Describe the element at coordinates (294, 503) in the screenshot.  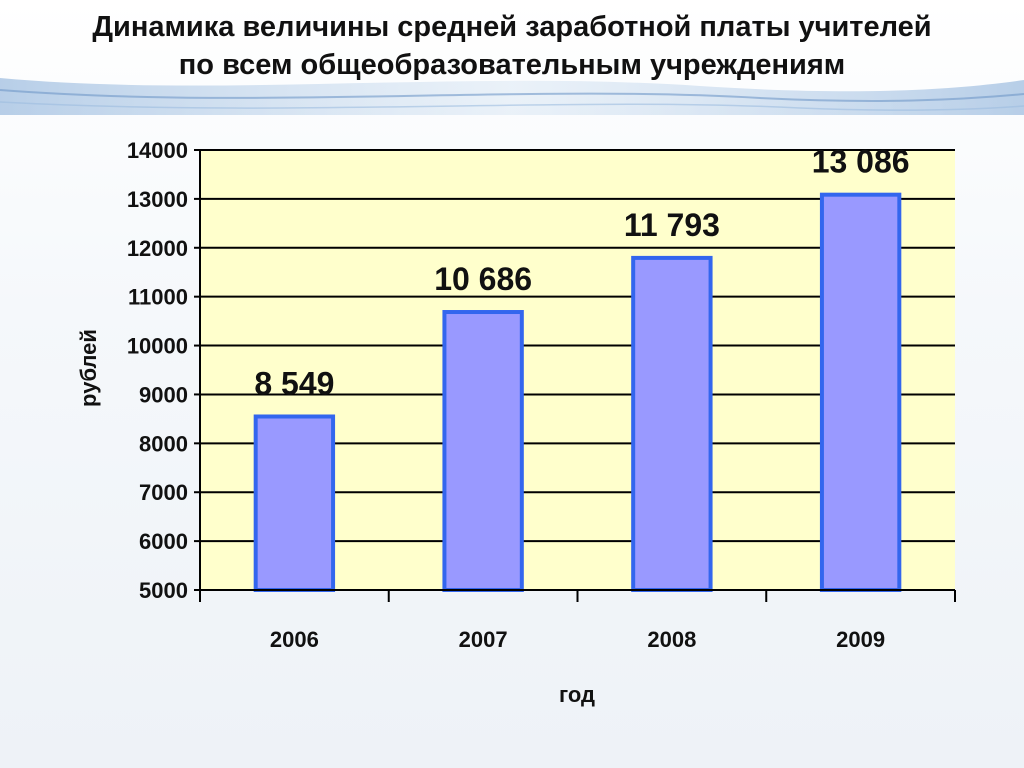
I see `bar-2006` at that location.